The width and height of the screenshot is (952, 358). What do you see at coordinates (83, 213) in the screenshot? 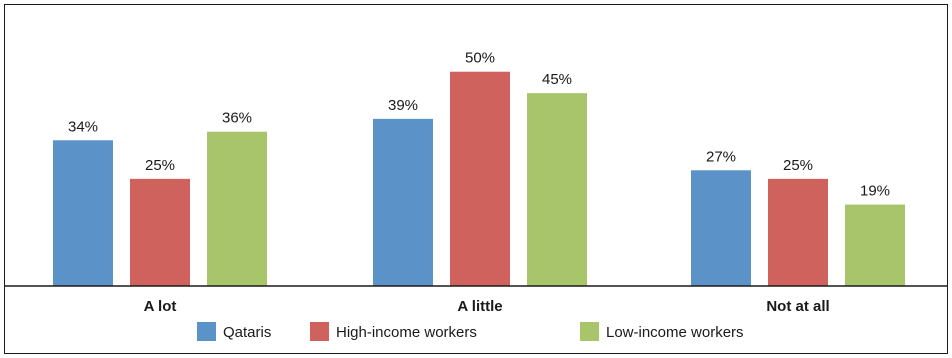
I see `bar-a-lot-qataris` at bounding box center [83, 213].